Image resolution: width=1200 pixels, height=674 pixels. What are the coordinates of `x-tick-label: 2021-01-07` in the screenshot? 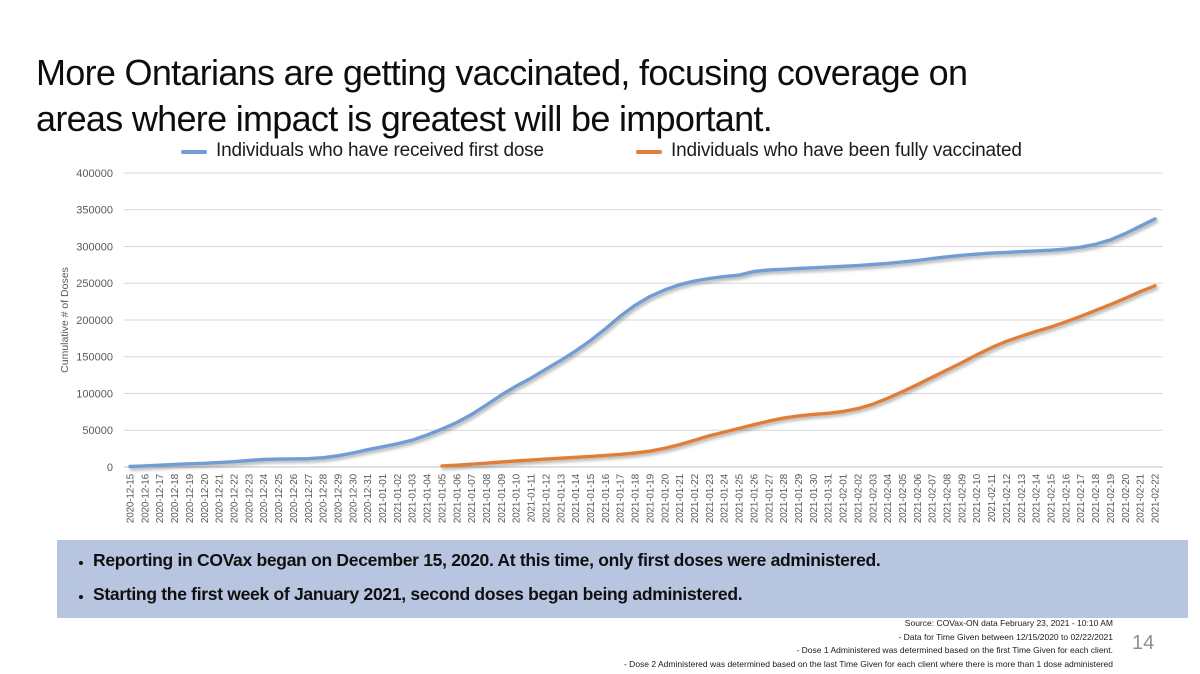 It's located at (472, 498).